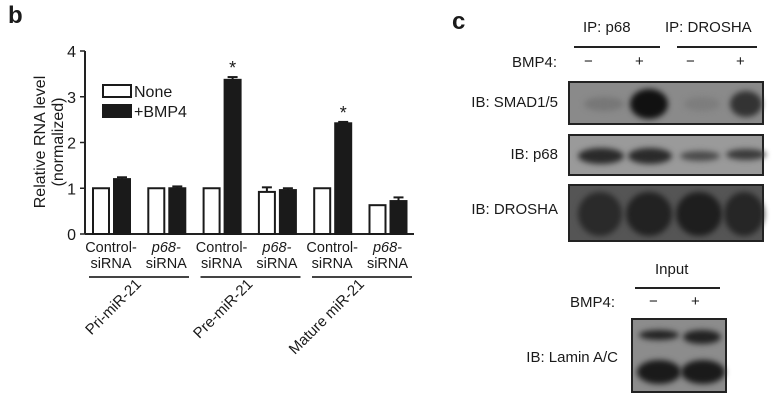 The height and width of the screenshot is (403, 774). I want to click on group-label: Mature miR-21, so click(327, 317).